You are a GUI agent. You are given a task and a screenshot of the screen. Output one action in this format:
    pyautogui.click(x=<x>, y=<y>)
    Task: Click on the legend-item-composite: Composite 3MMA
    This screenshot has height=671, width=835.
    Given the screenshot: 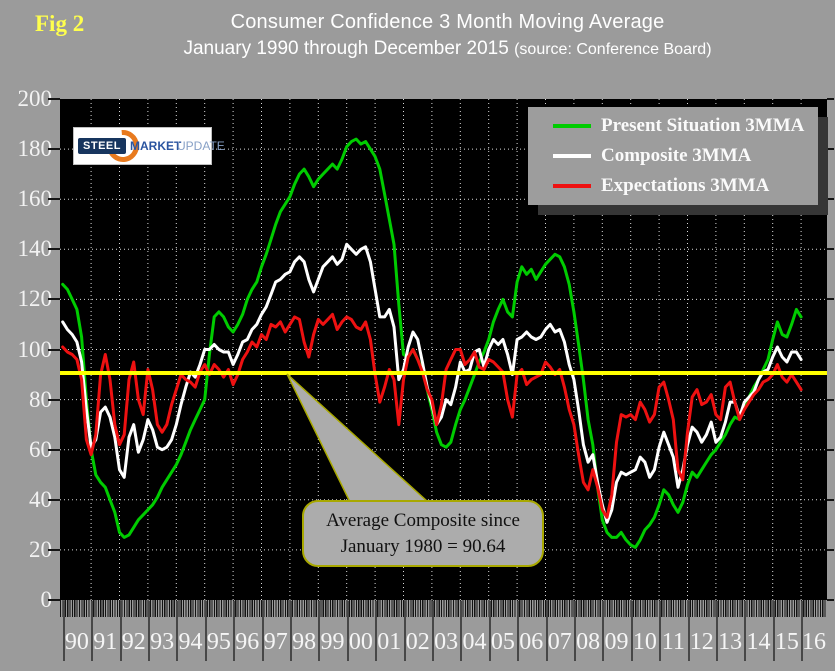 What is the action you would take?
    pyautogui.click(x=673, y=156)
    